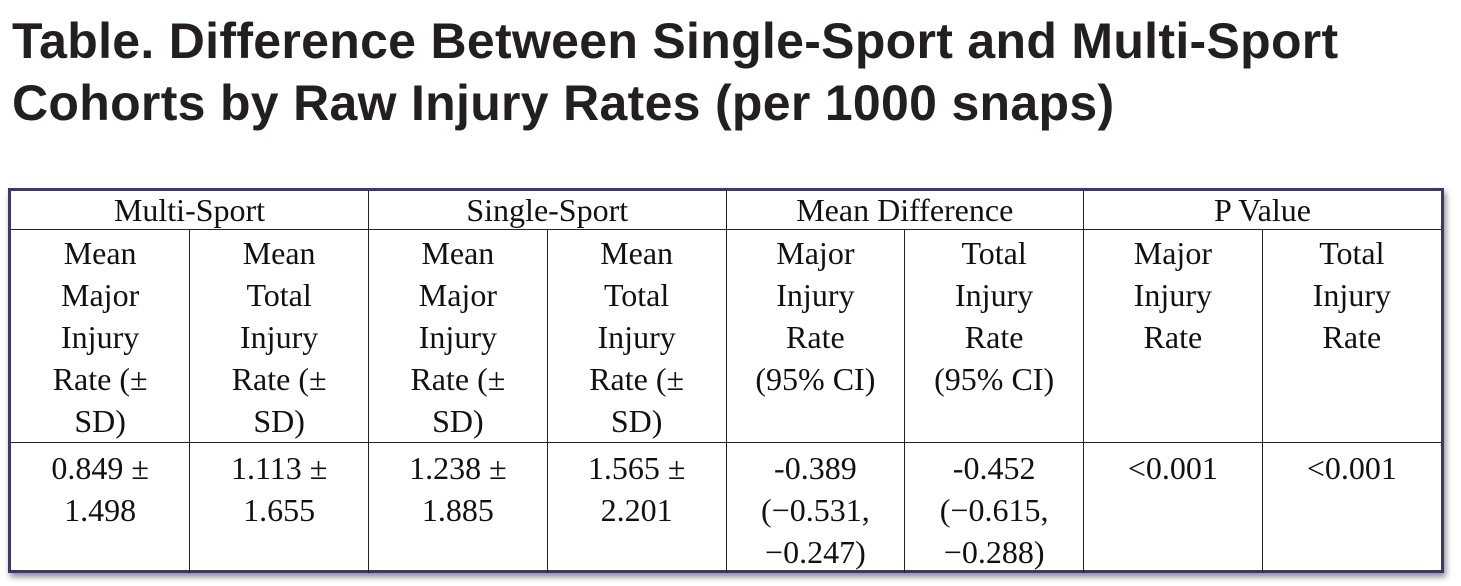 This screenshot has width=1461, height=586. Describe the element at coordinates (636, 507) in the screenshot. I see `cell-single-total: 1.565 ± 2.201` at that location.